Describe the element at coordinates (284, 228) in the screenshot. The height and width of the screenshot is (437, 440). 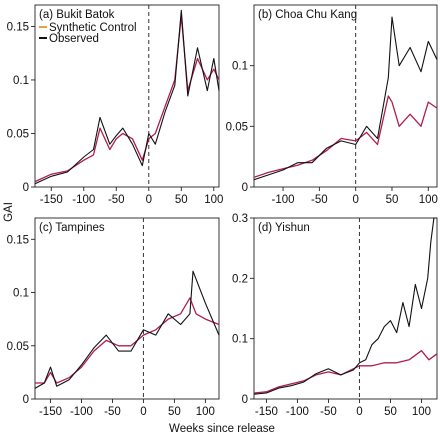
I see `panel-title: (d) Yishun` at that location.